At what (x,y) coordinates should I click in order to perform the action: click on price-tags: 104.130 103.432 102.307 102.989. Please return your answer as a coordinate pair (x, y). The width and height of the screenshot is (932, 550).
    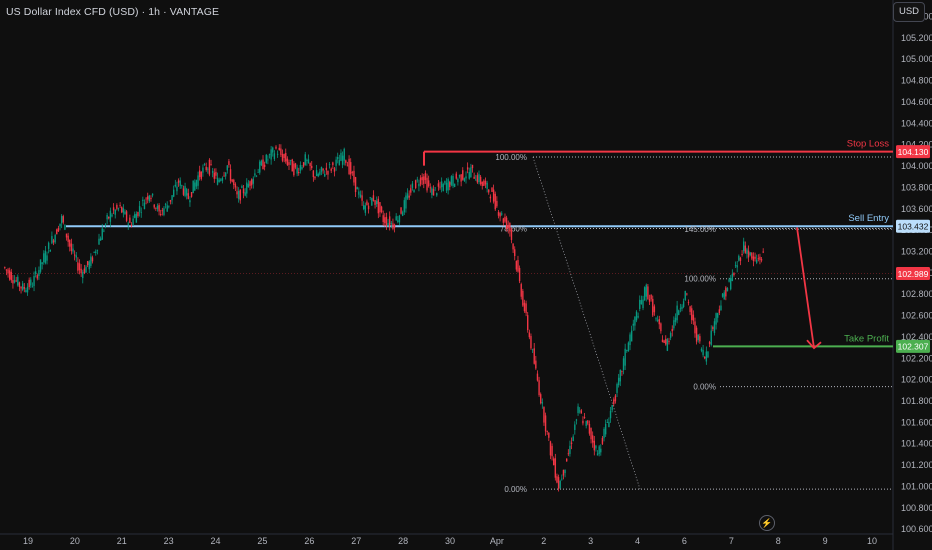
    Looking at the image, I should click on (913, 249).